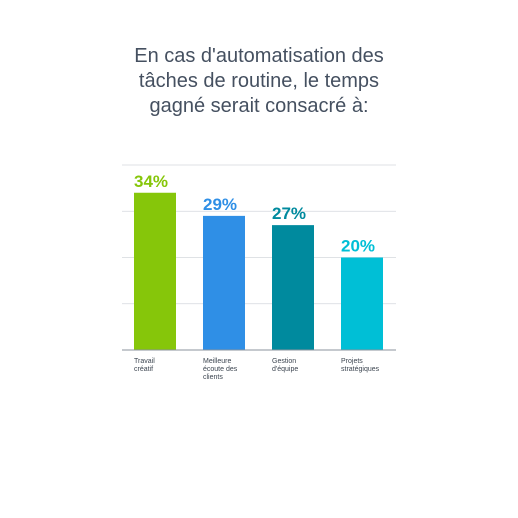 This screenshot has width=518, height=518. Describe the element at coordinates (259, 56) in the screenshot. I see `title-line-1: En cas d'automatisation des` at that location.